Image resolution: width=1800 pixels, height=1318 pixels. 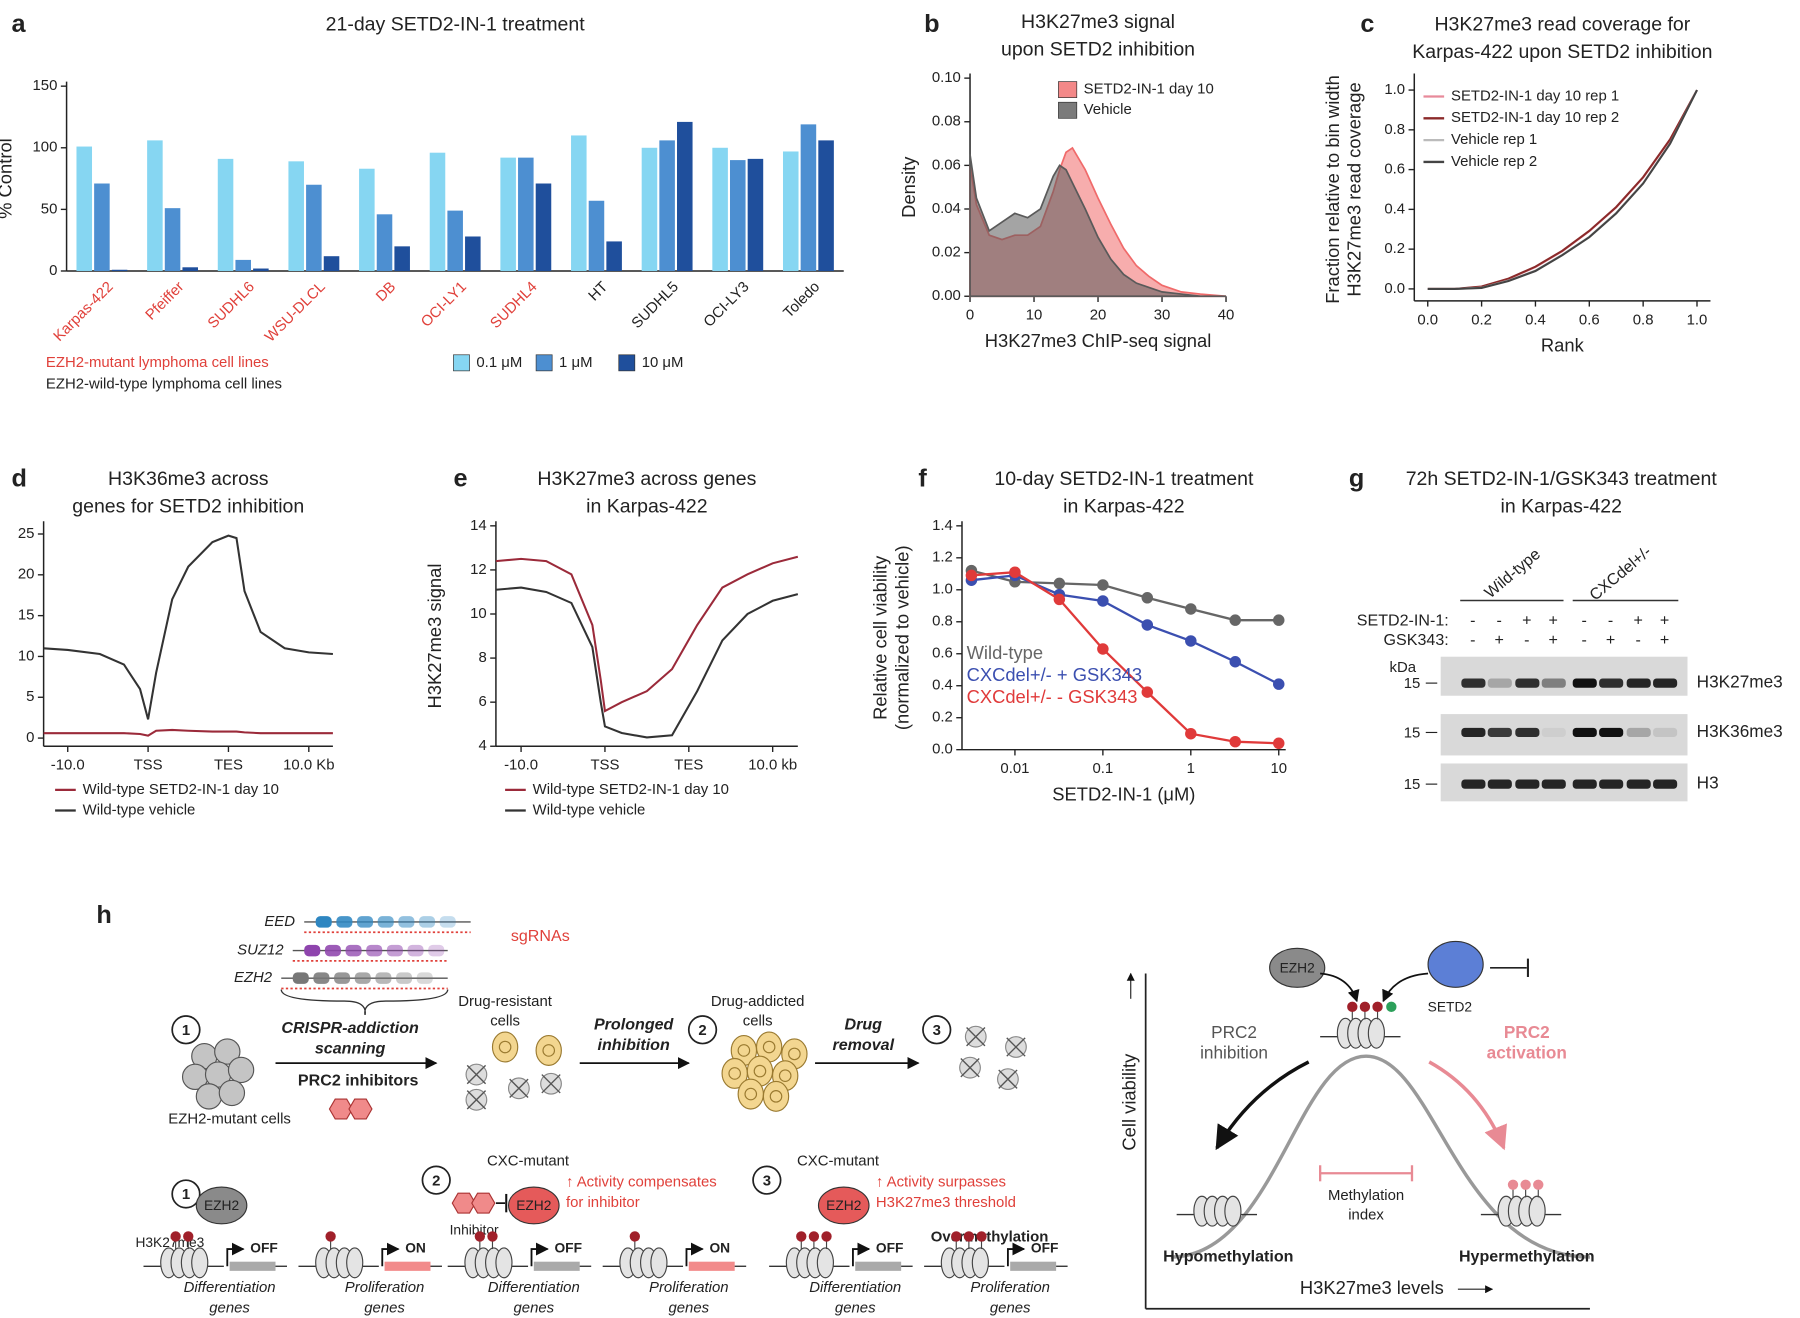 I want to click on x-tick-label: 0.6, so click(x=1589, y=319).